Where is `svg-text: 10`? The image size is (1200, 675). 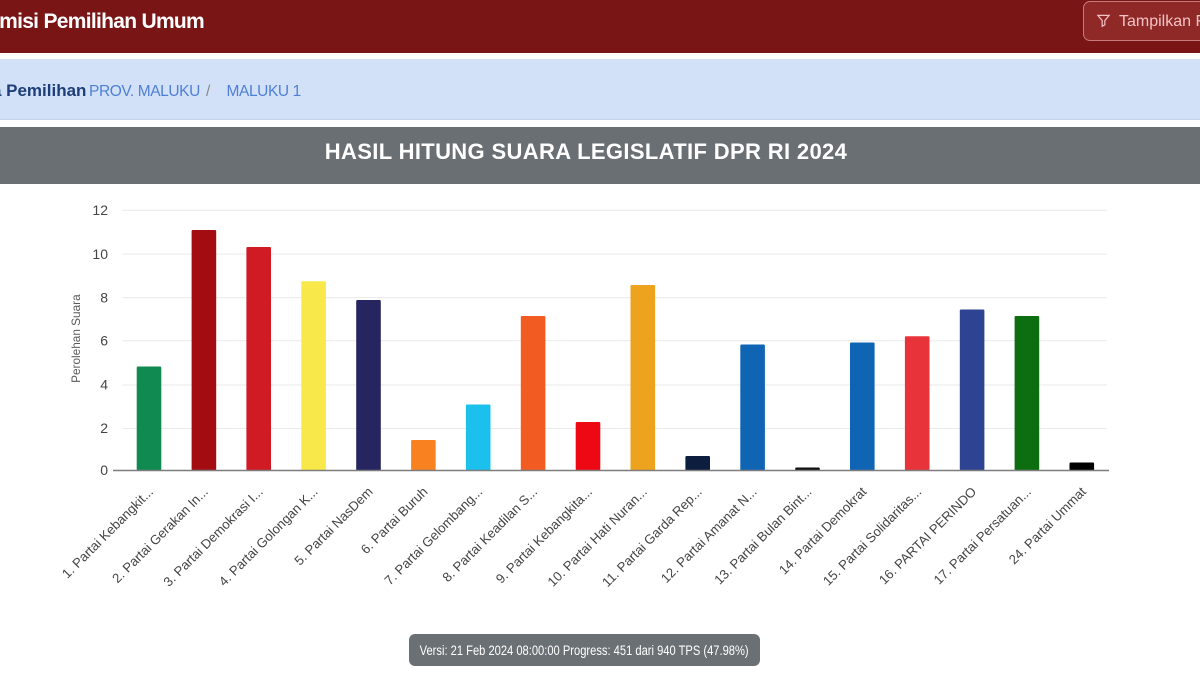 svg-text: 10 is located at coordinates (100, 254).